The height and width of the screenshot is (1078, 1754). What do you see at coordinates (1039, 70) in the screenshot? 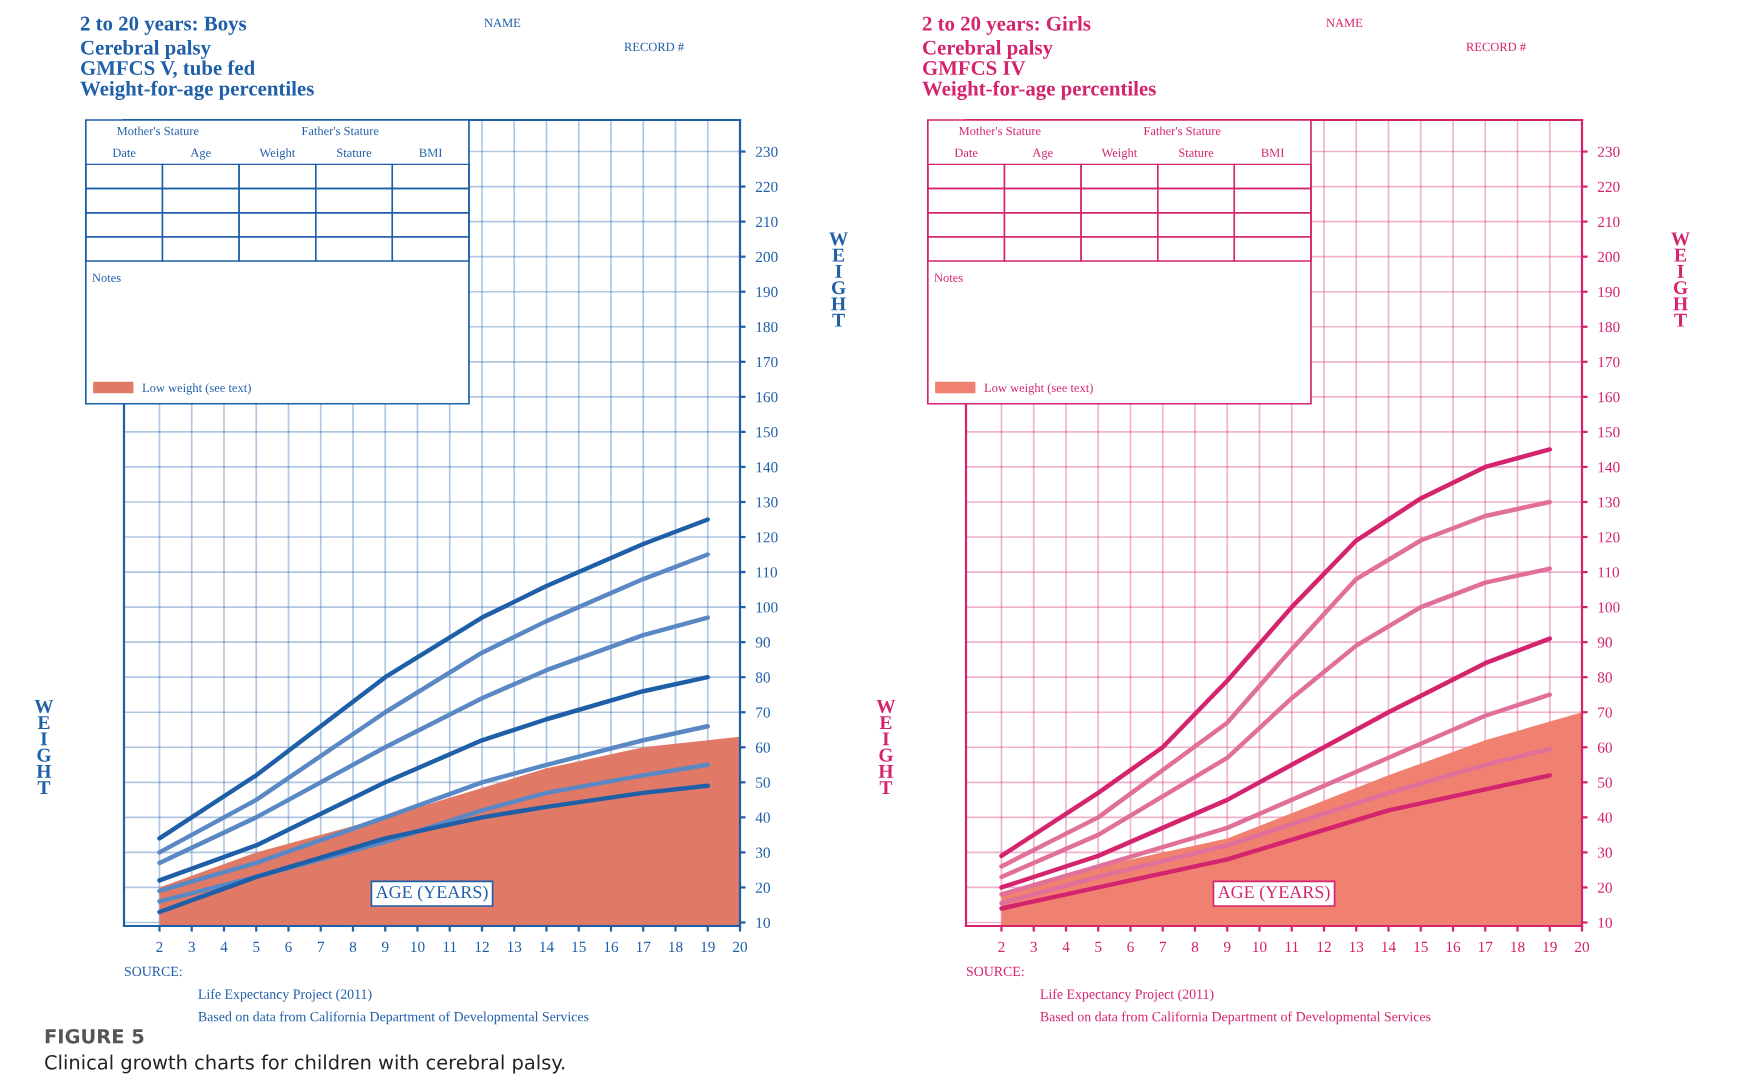
I see `chart-subtitle: Cerebral palsy GMFCS IV Weight-for-age percentiles` at bounding box center [1039, 70].